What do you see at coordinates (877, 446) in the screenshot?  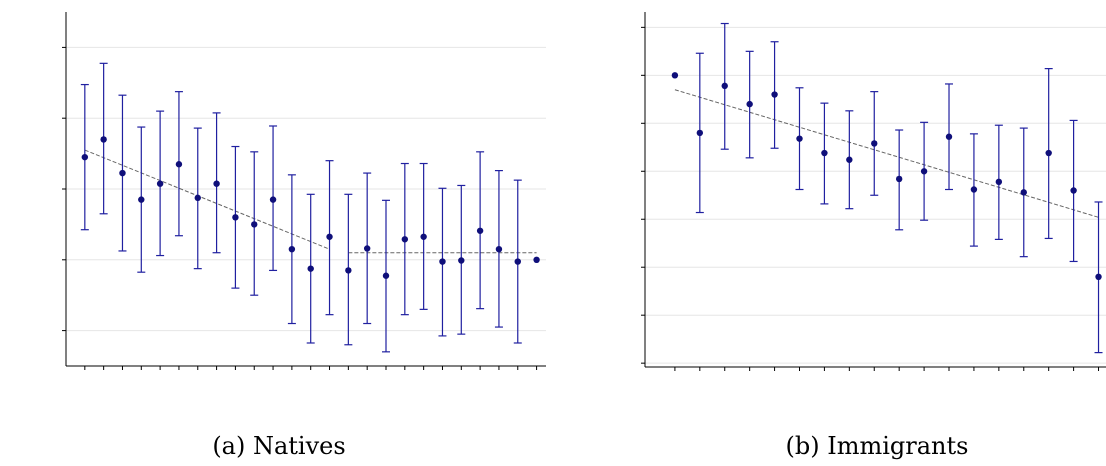 I see `immigrants-caption: (b) Immigrants` at bounding box center [877, 446].